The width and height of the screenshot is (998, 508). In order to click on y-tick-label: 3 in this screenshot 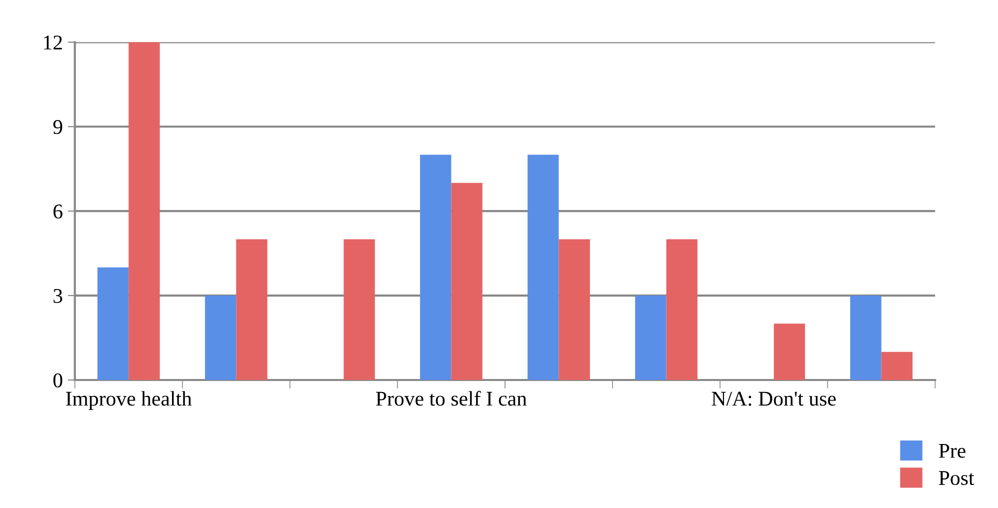, I will do `click(58, 295)`.